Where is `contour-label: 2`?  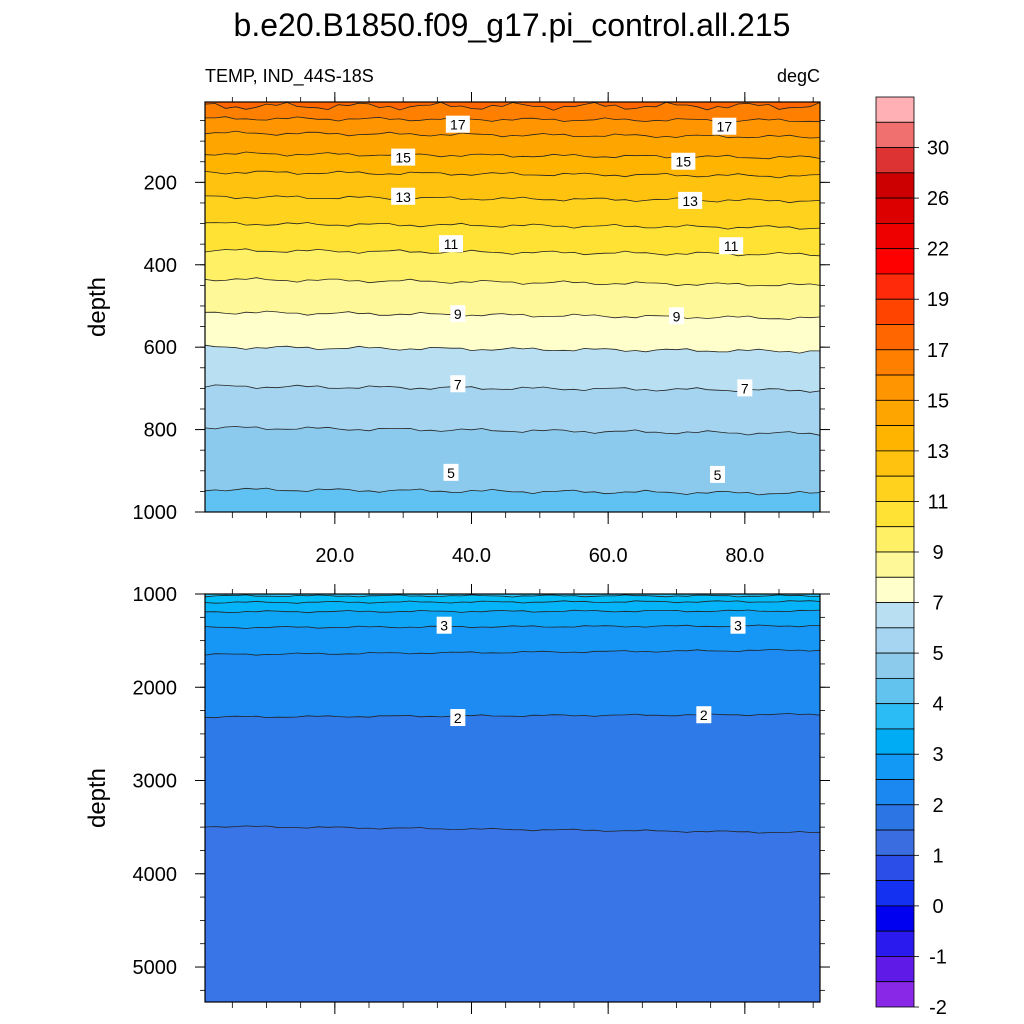 contour-label: 2 is located at coordinates (458, 718).